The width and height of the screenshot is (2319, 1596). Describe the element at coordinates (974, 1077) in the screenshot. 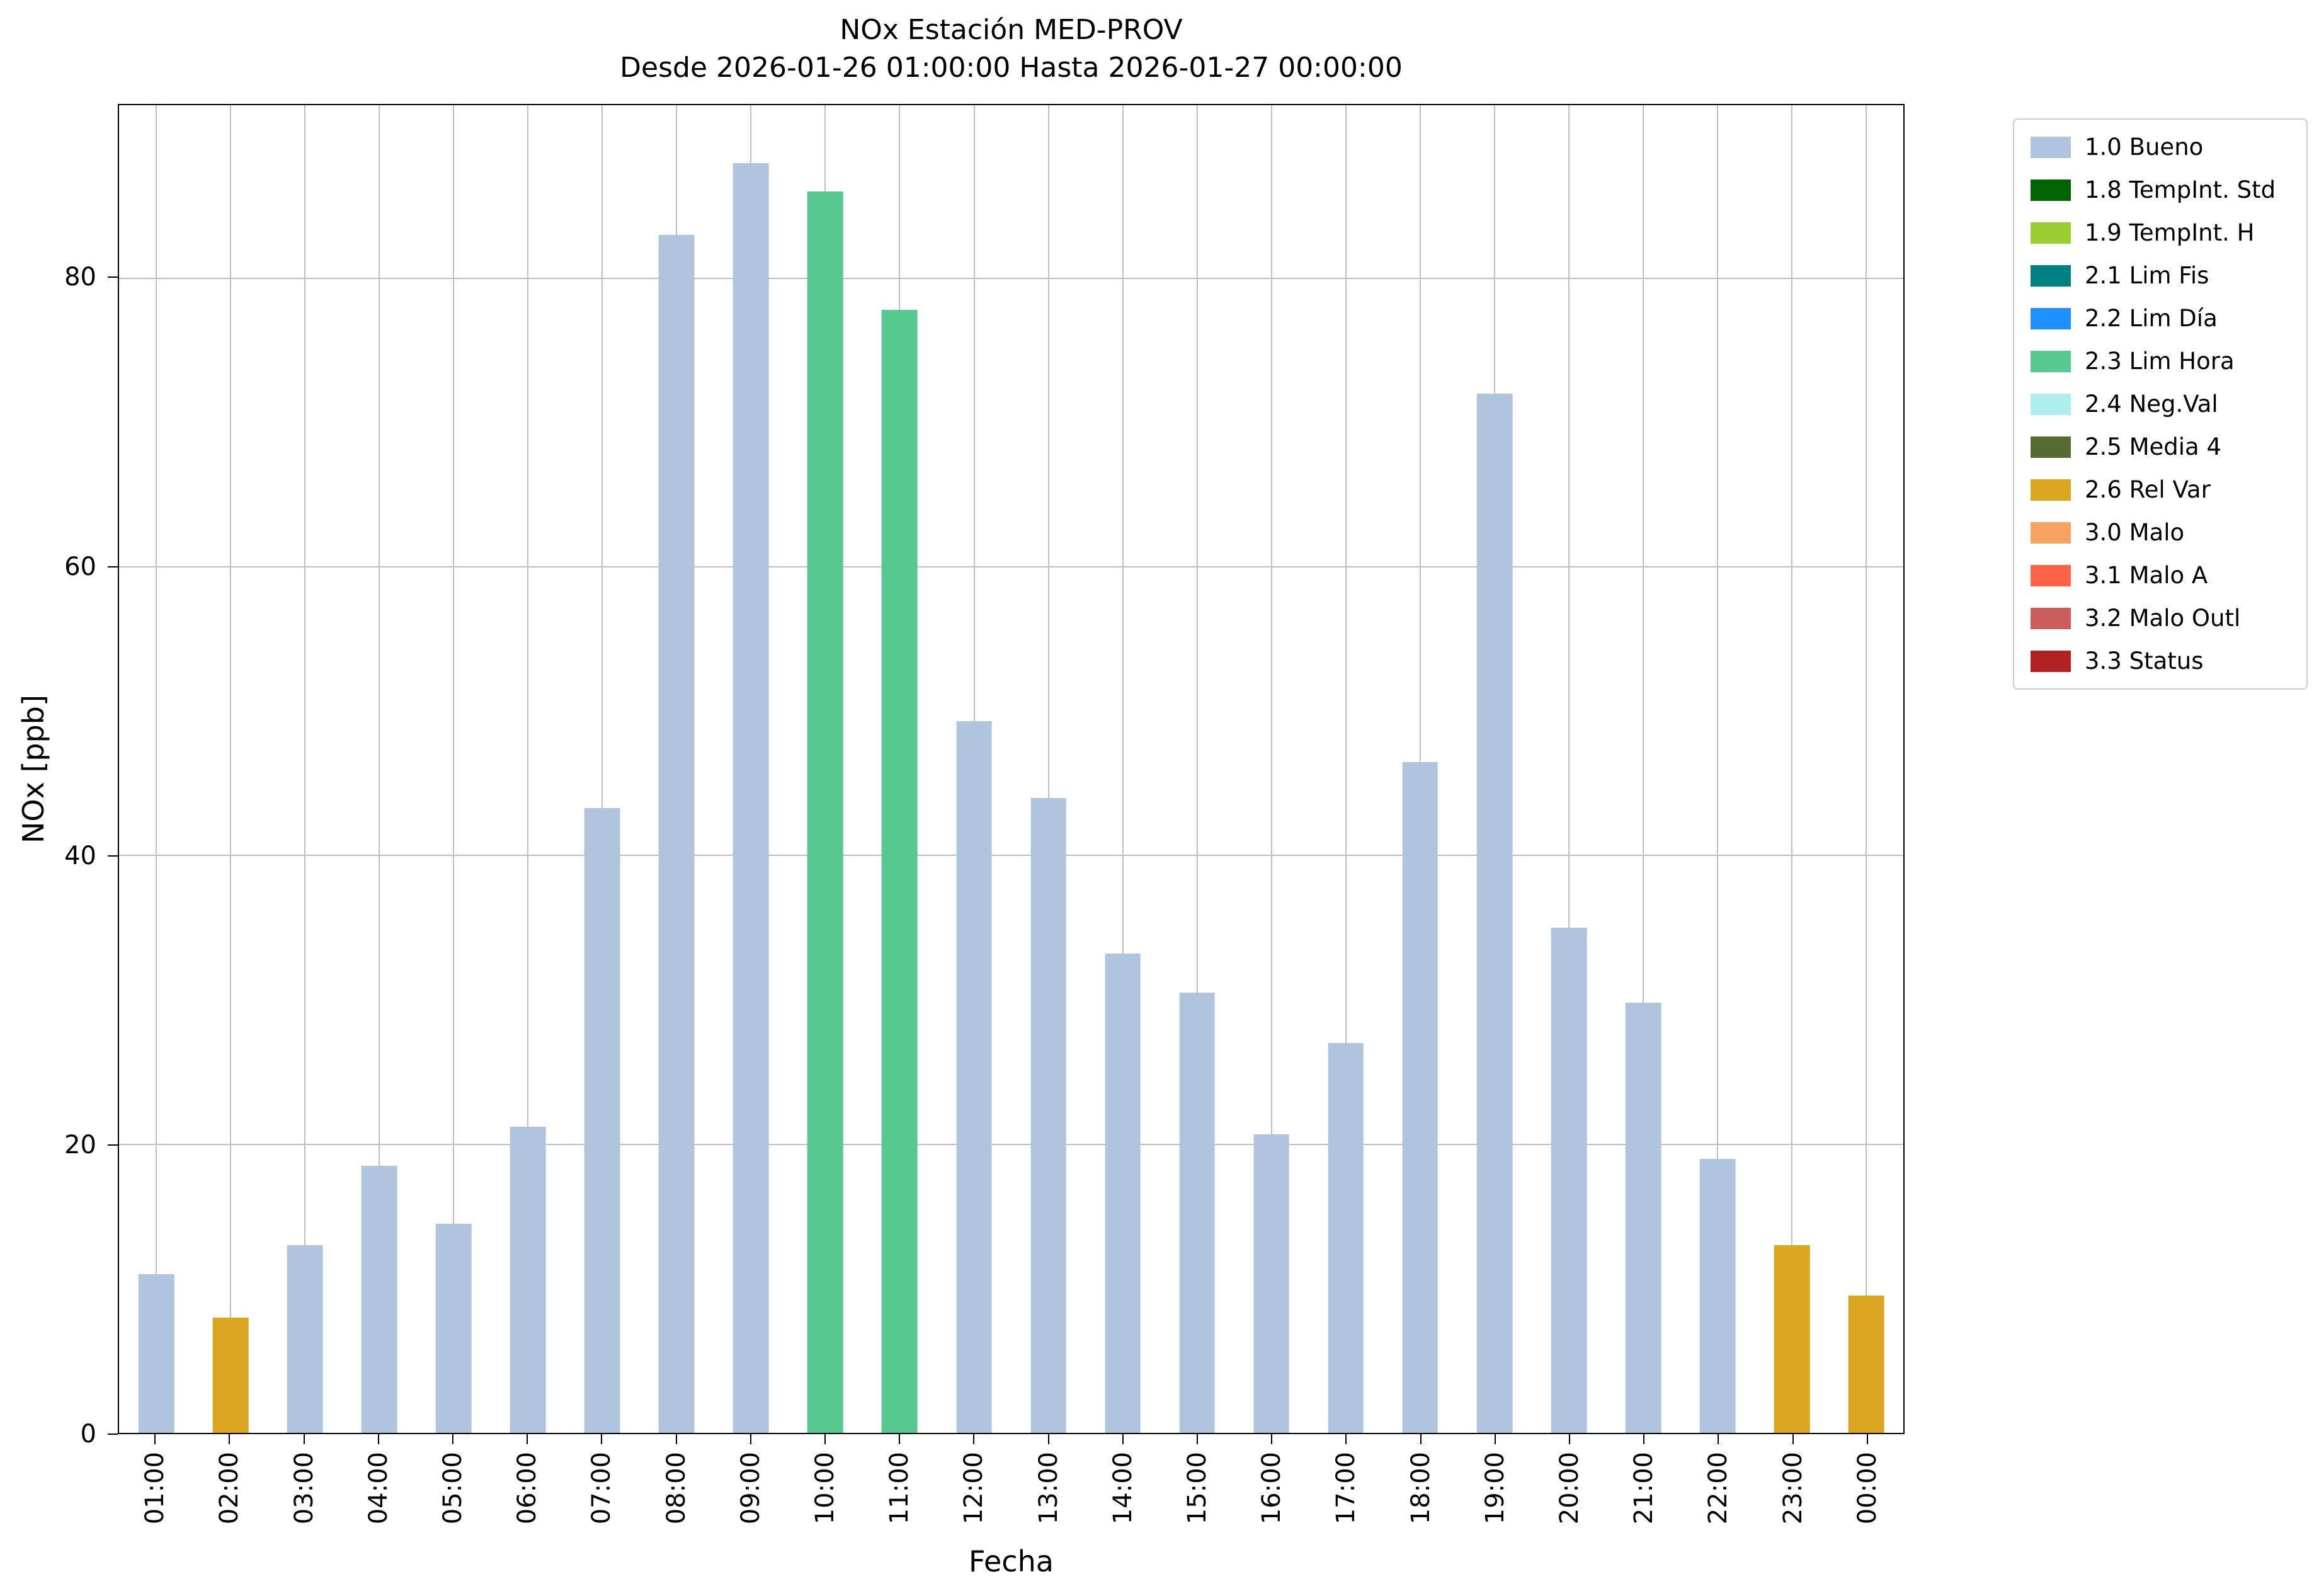

I see `bar-12:00` at that location.